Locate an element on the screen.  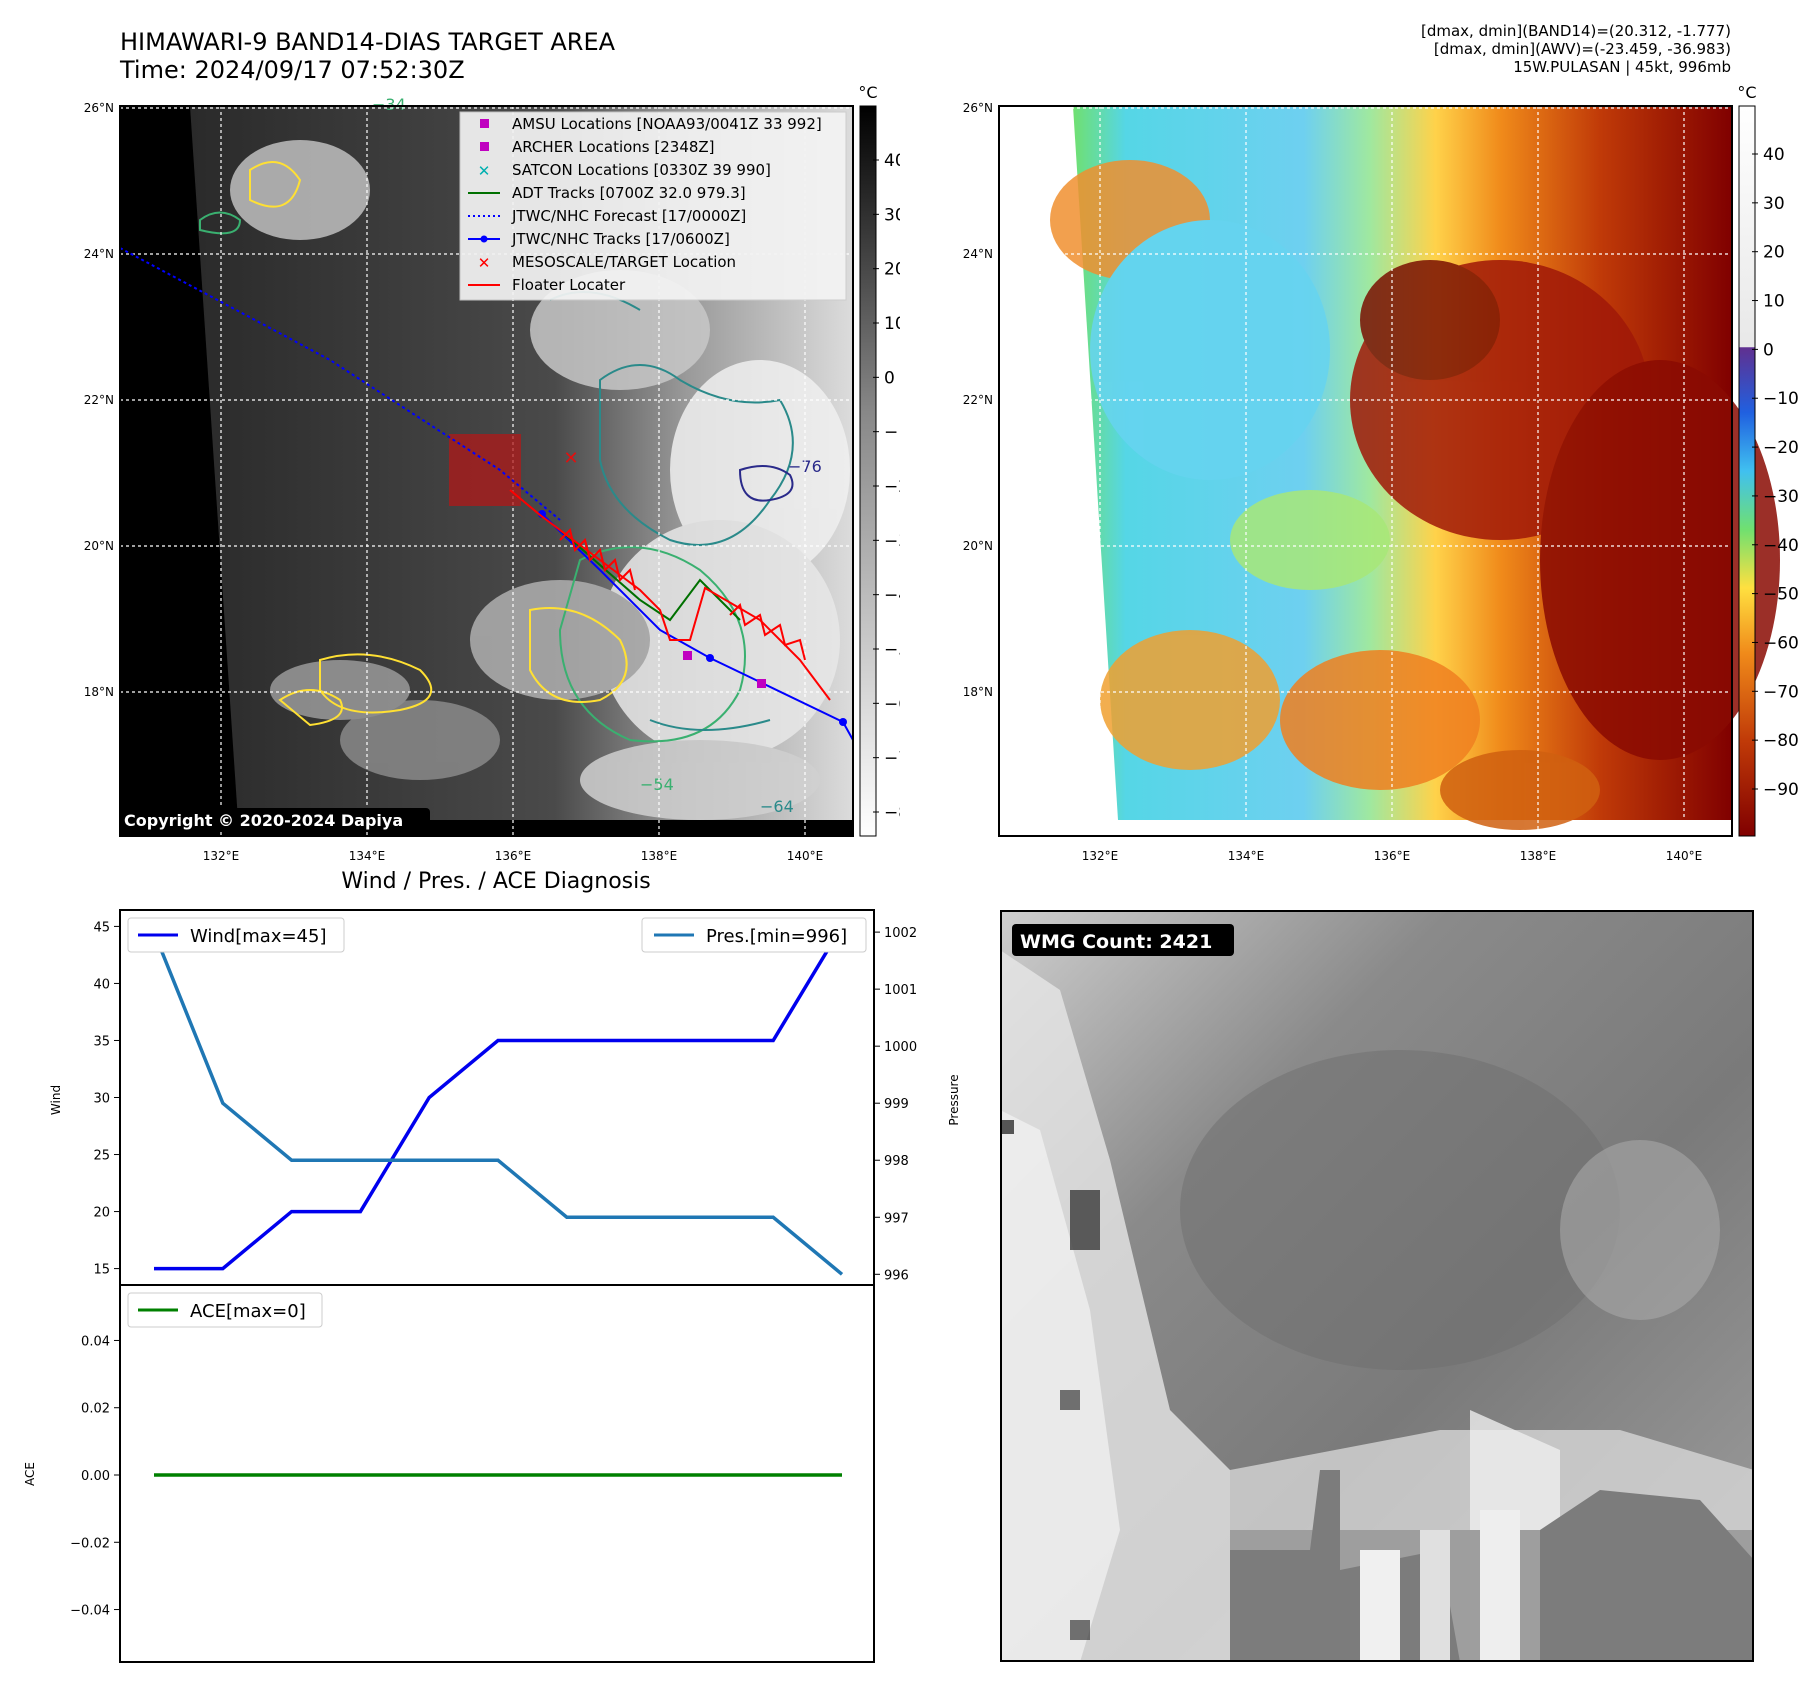
amsu-marker is located at coordinates (761, 683).